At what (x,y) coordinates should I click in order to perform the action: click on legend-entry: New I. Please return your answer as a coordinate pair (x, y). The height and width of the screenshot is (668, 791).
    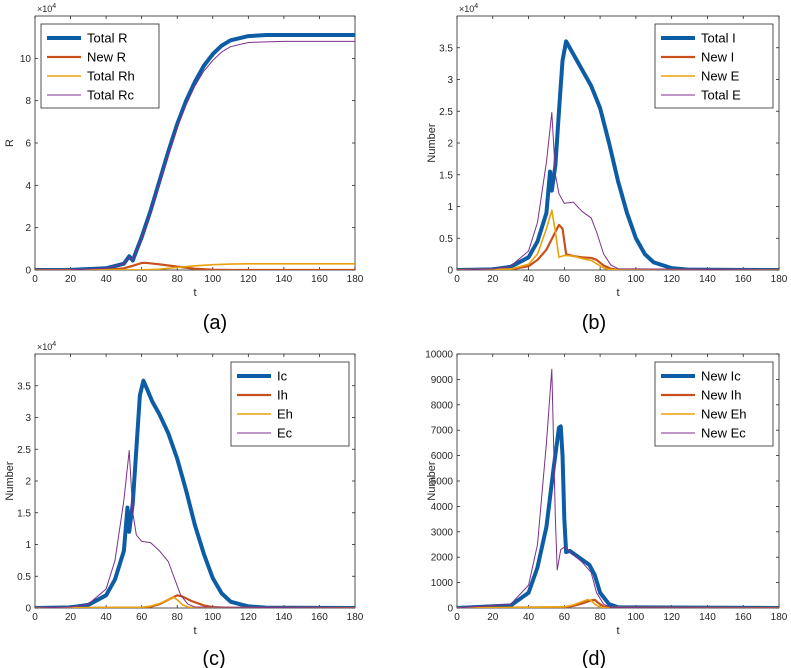
    Looking at the image, I should click on (717, 57).